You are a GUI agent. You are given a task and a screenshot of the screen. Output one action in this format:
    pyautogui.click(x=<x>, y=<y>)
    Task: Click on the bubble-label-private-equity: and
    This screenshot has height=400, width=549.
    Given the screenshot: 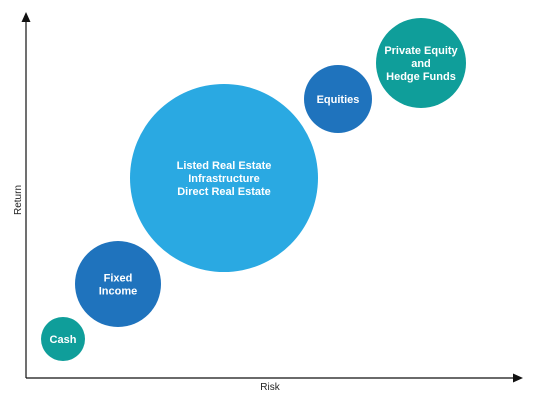 What is the action you would take?
    pyautogui.click(x=421, y=64)
    